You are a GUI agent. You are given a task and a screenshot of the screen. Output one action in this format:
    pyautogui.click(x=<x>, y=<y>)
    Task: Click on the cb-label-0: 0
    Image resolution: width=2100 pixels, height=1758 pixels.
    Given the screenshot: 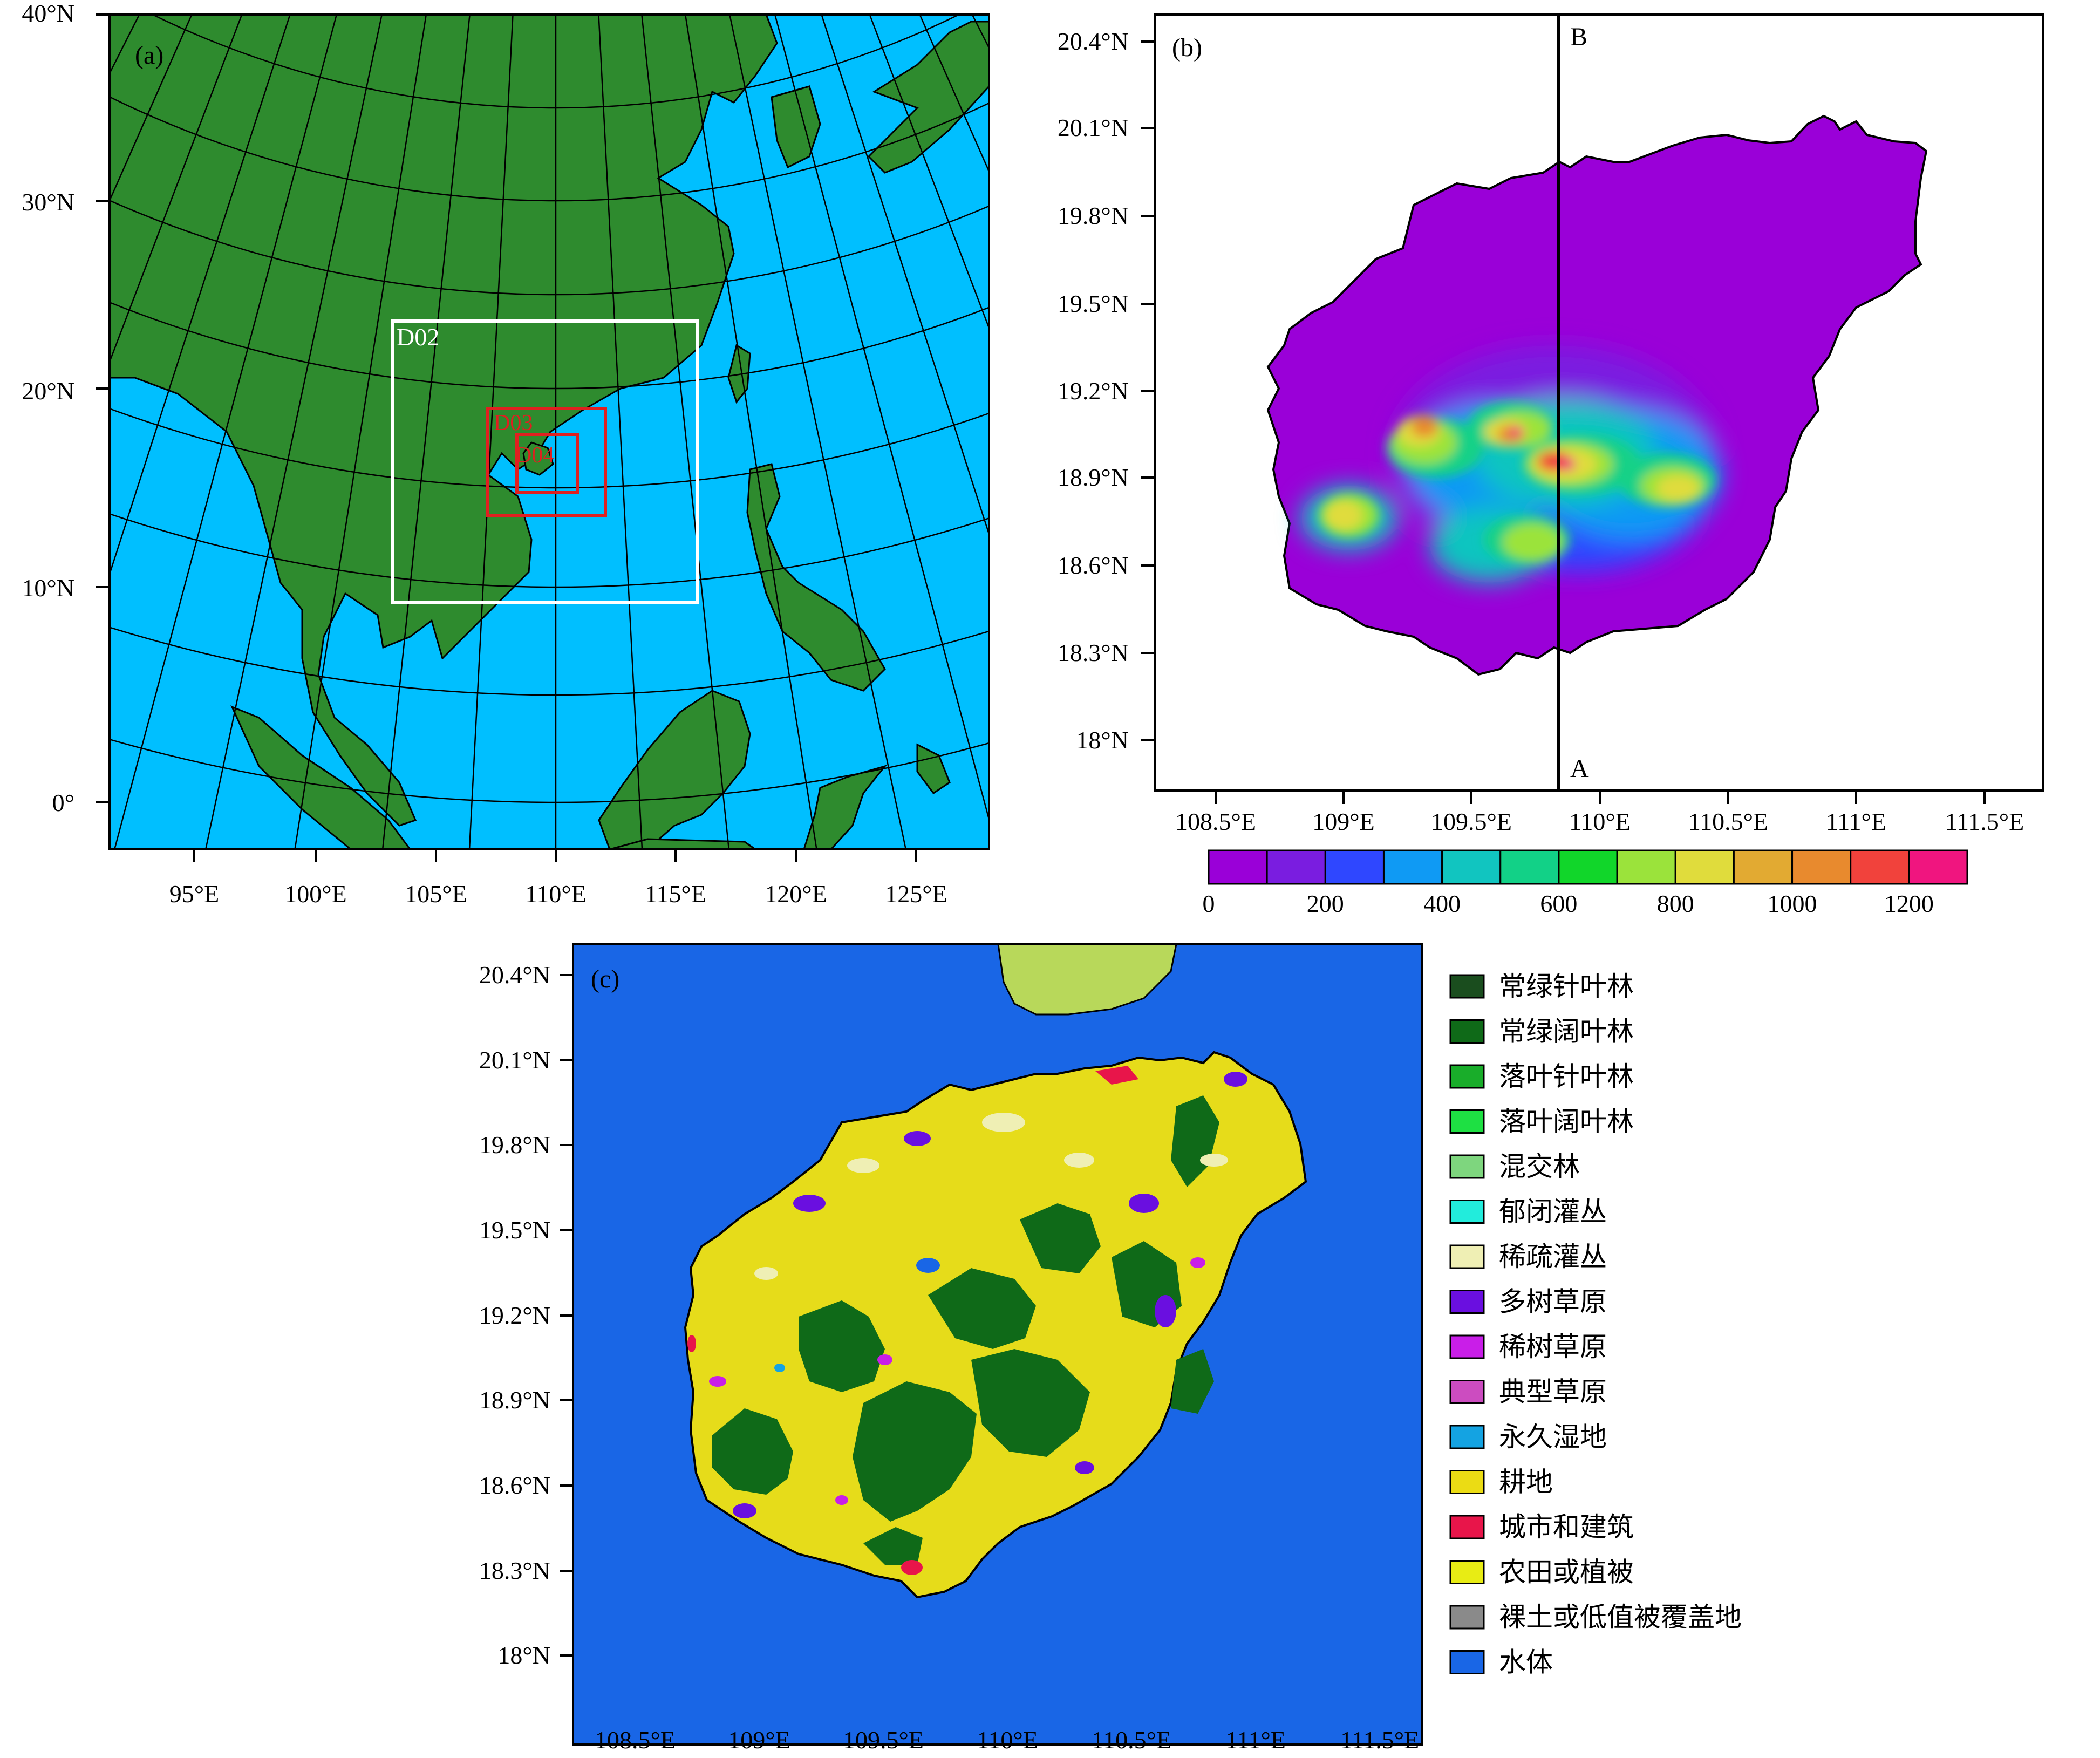 What is the action you would take?
    pyautogui.click(x=1209, y=903)
    